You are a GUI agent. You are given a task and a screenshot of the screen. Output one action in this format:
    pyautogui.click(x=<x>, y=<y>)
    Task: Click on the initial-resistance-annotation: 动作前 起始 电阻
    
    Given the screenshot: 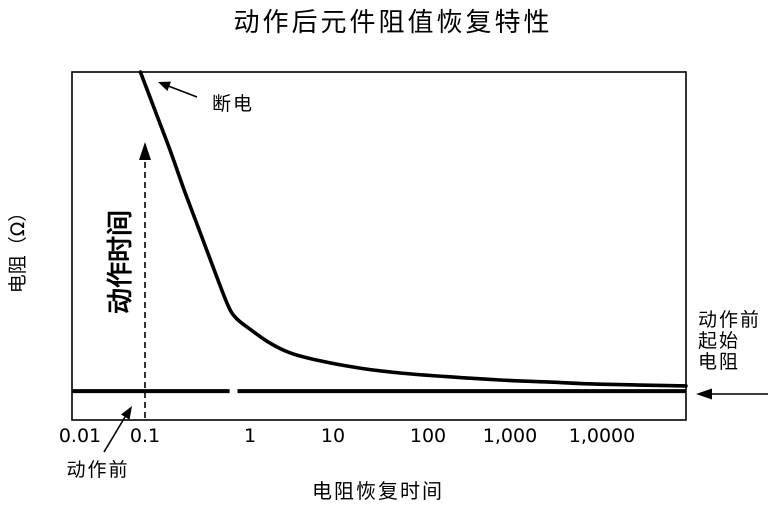 What is the action you would take?
    pyautogui.click(x=732, y=354)
    